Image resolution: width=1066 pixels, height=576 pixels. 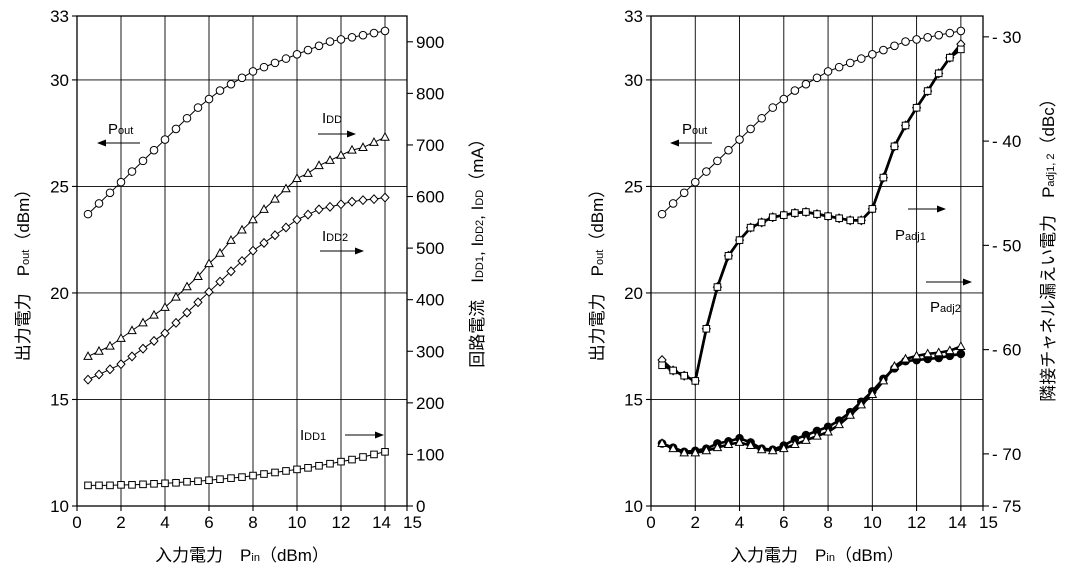 I want to click on label-padj1-base: P, so click(x=900, y=235).